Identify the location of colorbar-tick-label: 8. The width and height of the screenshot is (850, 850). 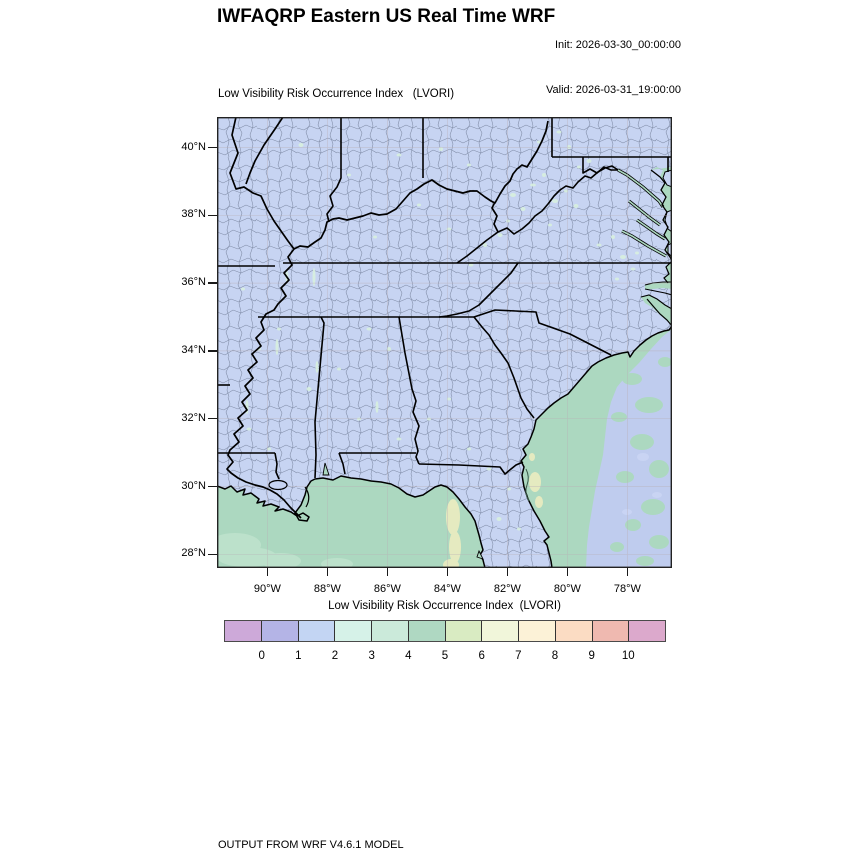
(555, 656).